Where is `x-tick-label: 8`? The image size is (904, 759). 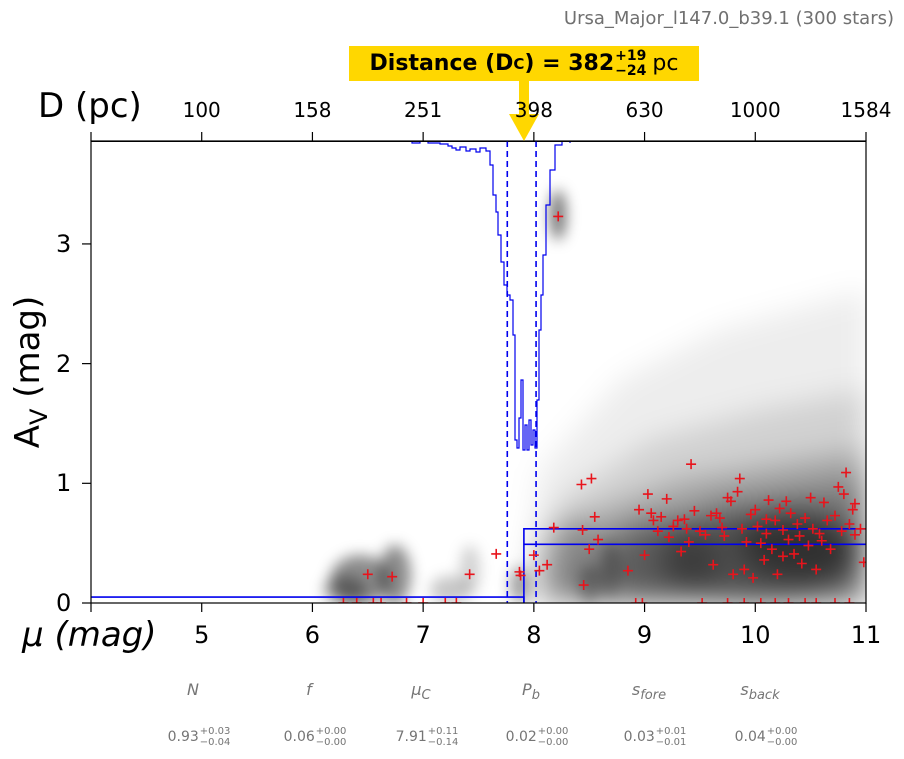 x-tick-label: 8 is located at coordinates (534, 635).